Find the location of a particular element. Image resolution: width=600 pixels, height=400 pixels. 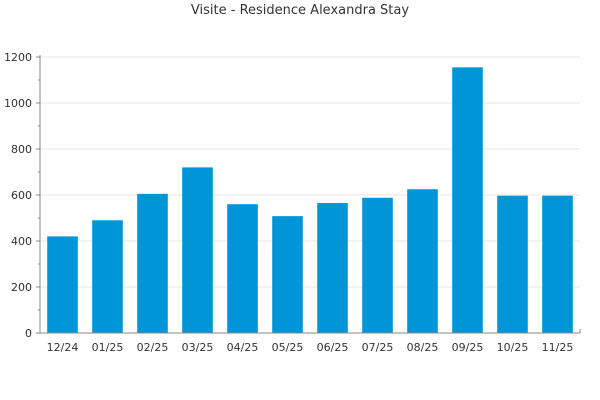

y-tick-label: 0 is located at coordinates (28, 333).